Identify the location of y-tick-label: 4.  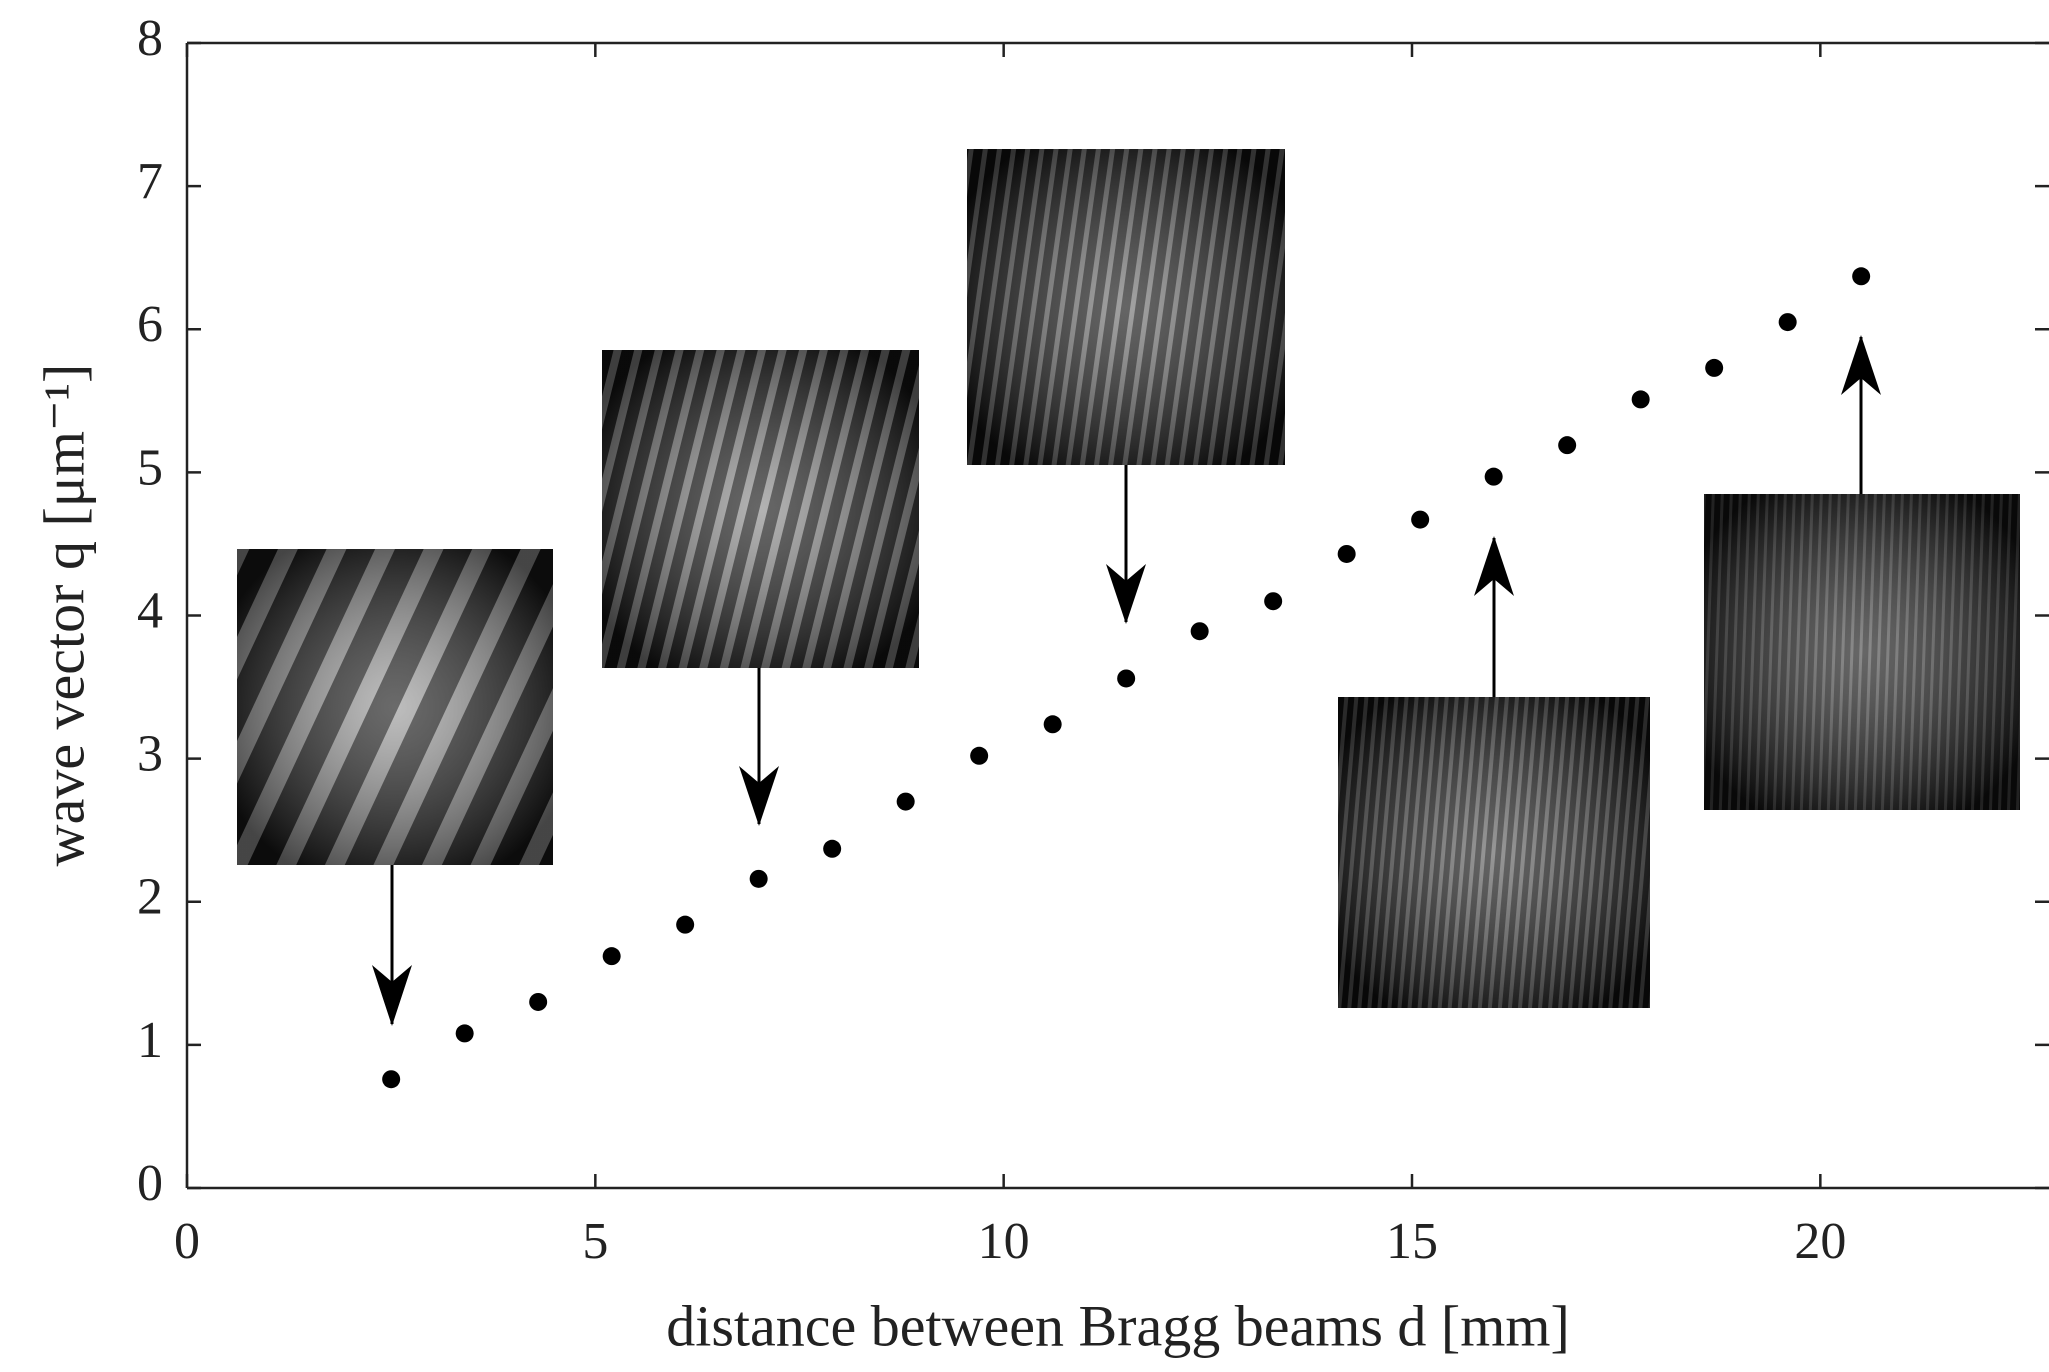
(150, 610).